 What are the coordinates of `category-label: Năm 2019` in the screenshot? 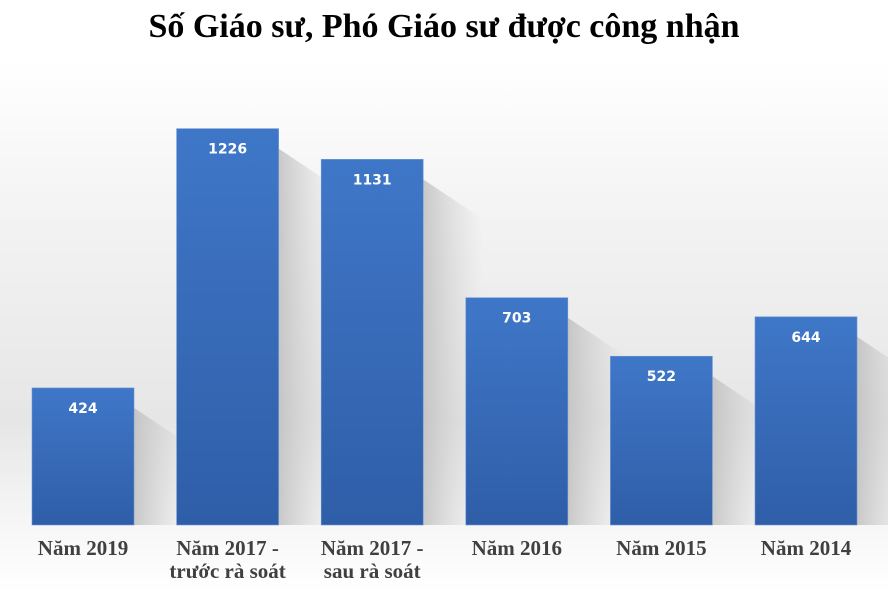 It's located at (83, 548).